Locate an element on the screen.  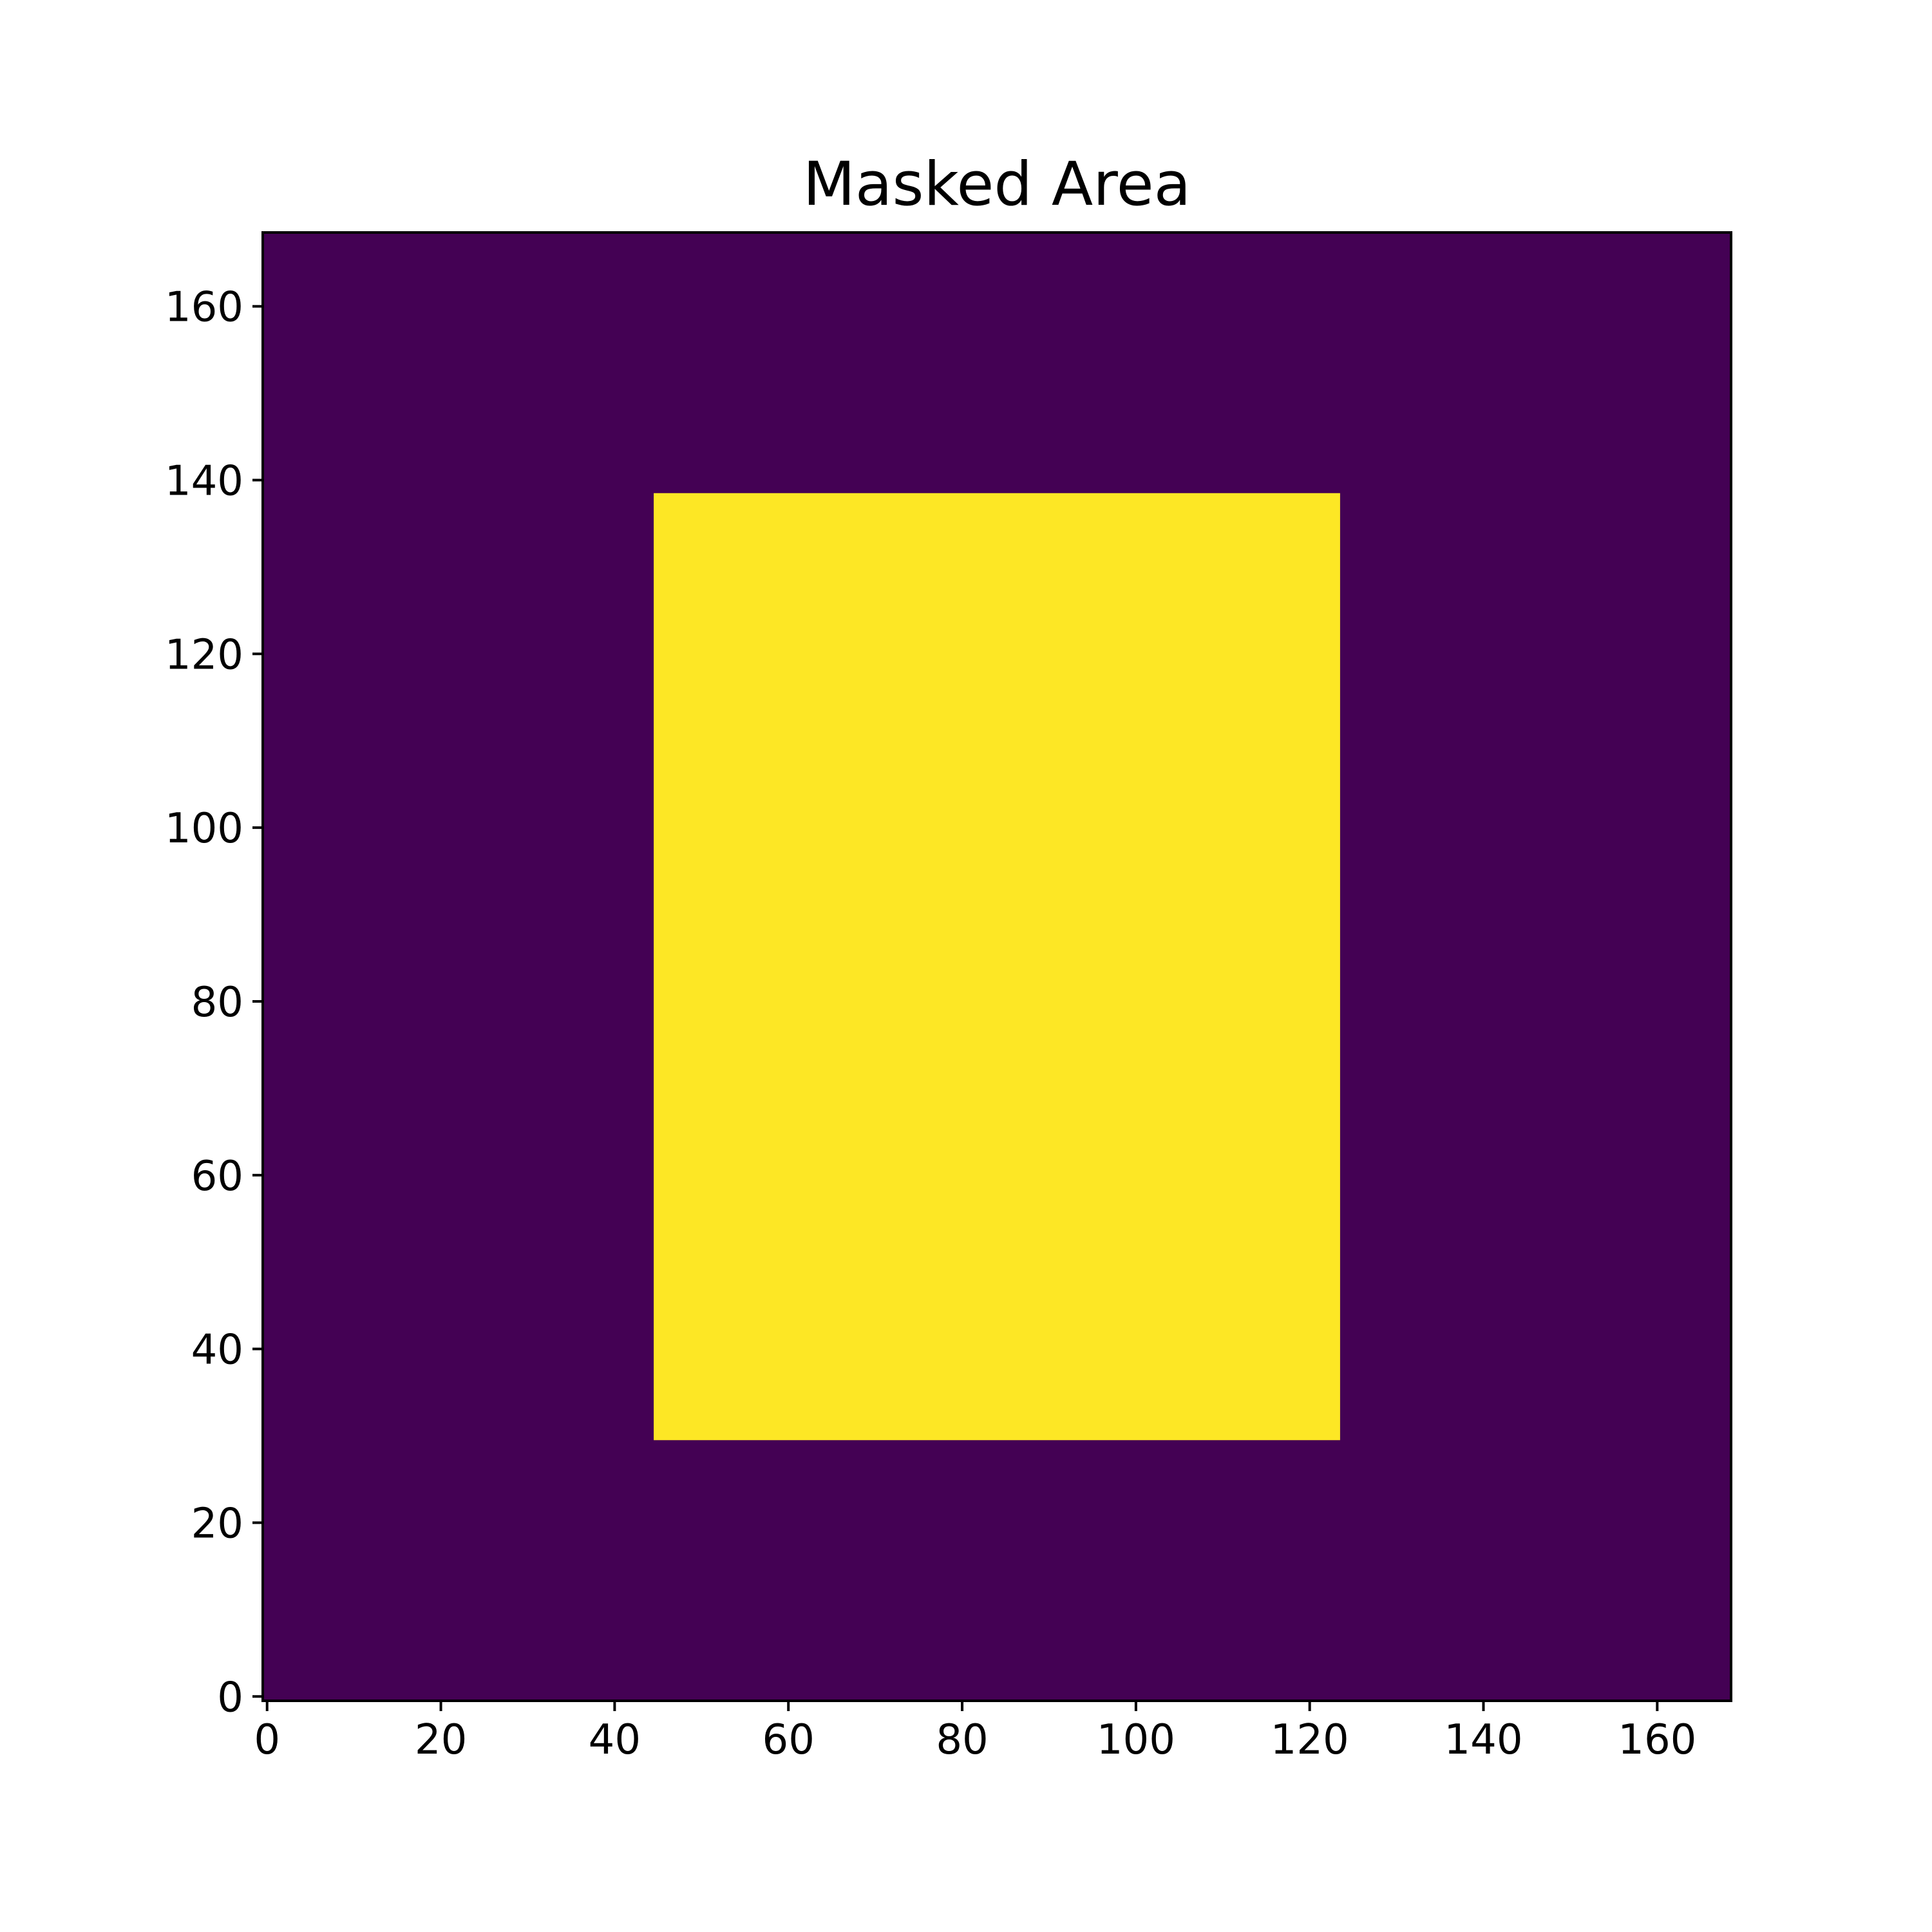
y-axis: 0 20 40 60 80 100 120 140 160 is located at coordinates (214, 1003).